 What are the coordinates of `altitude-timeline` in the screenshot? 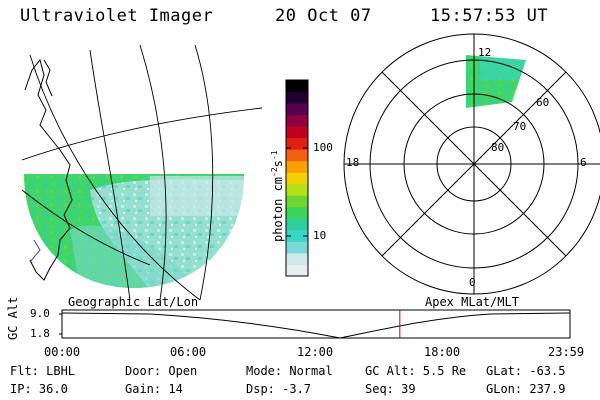 It's located at (315, 324).